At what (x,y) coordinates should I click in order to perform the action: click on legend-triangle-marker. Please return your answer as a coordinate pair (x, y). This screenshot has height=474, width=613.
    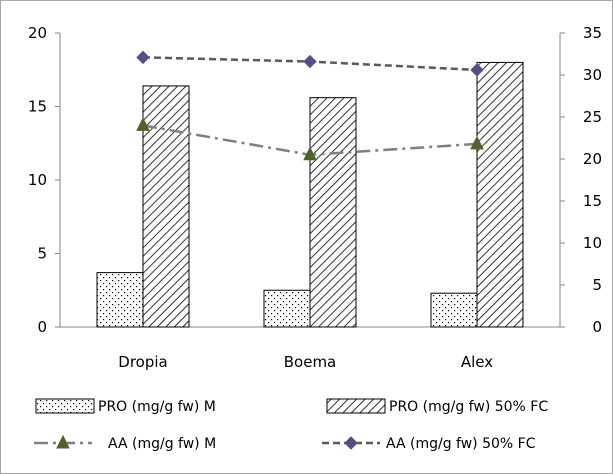
    Looking at the image, I should click on (63, 441).